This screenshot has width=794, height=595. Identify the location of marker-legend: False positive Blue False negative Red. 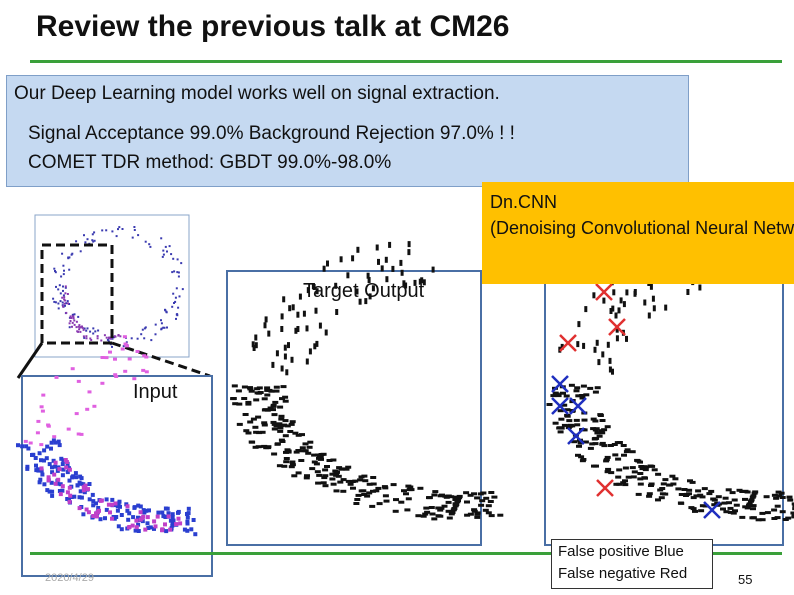
(632, 564).